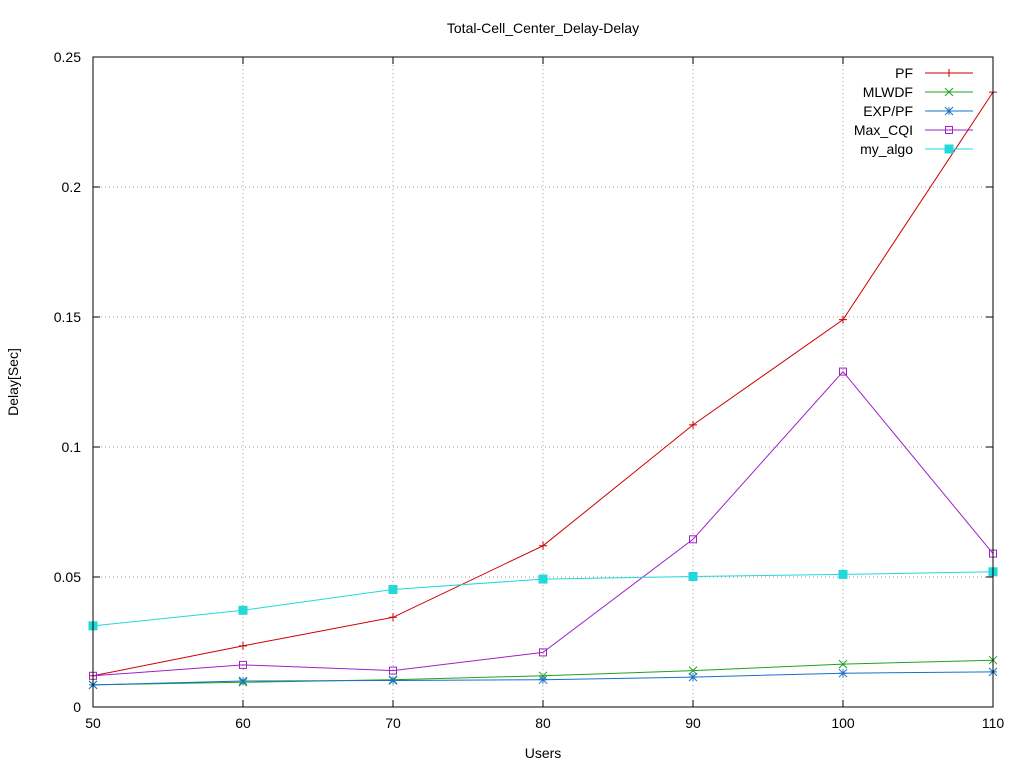  What do you see at coordinates (543, 723) in the screenshot?
I see `x-tick-label: 80` at bounding box center [543, 723].